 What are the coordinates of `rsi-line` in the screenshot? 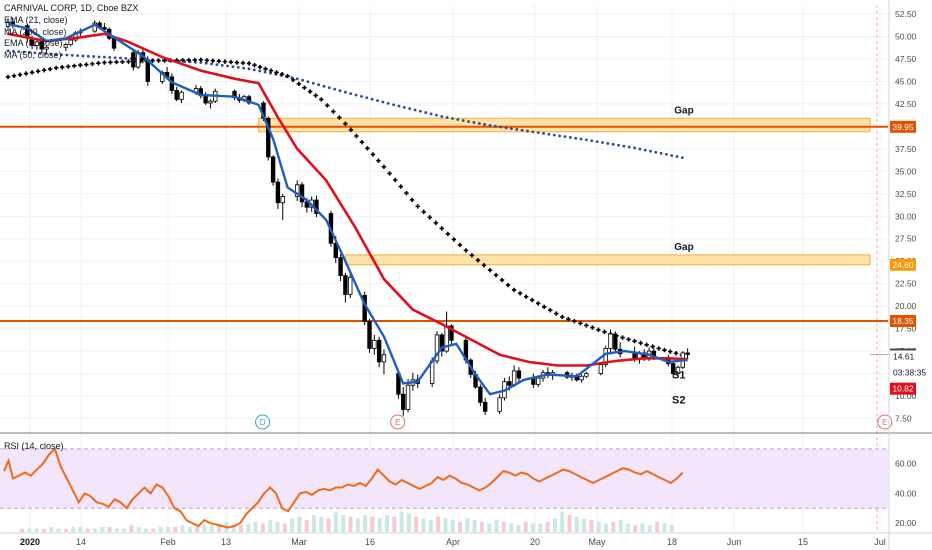 It's located at (343, 487).